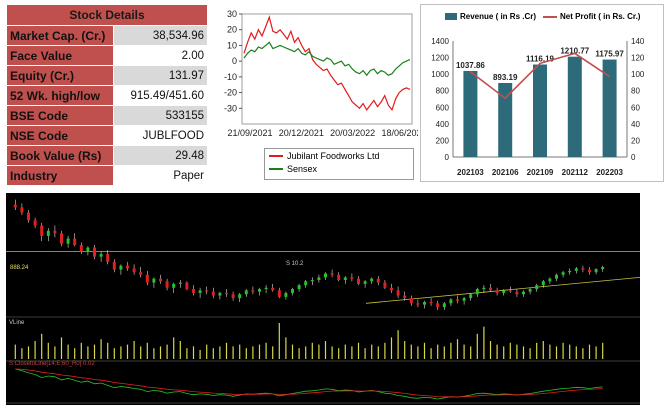 The height and width of the screenshot is (408, 668). What do you see at coordinates (60, 55) in the screenshot?
I see `stock-detail-label: Face Value` at bounding box center [60, 55].